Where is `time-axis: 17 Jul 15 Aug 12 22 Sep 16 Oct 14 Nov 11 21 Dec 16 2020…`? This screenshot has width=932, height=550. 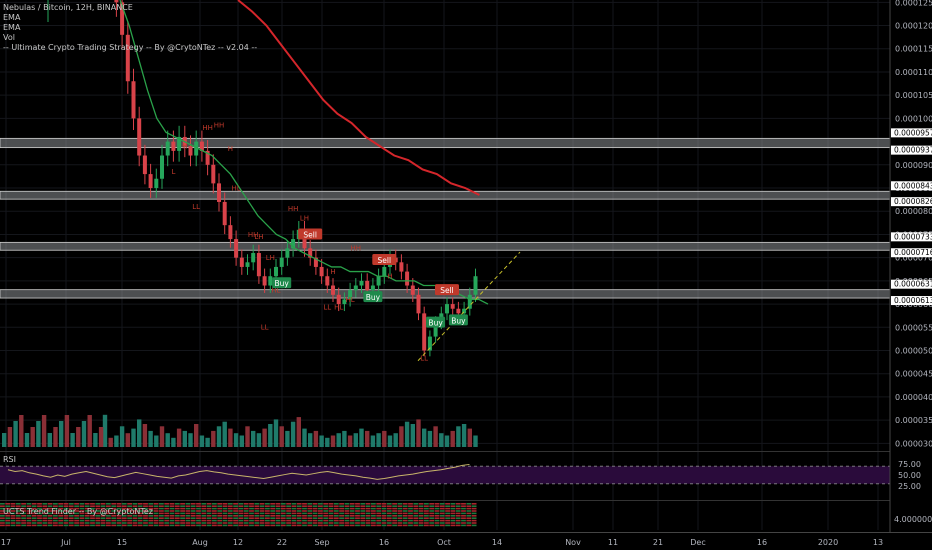 time-axis: 17 Jul 15 Aug 12 22 Sep 16 Oct 14 Nov 11 21 Dec 16 2020… is located at coordinates (466, 540).